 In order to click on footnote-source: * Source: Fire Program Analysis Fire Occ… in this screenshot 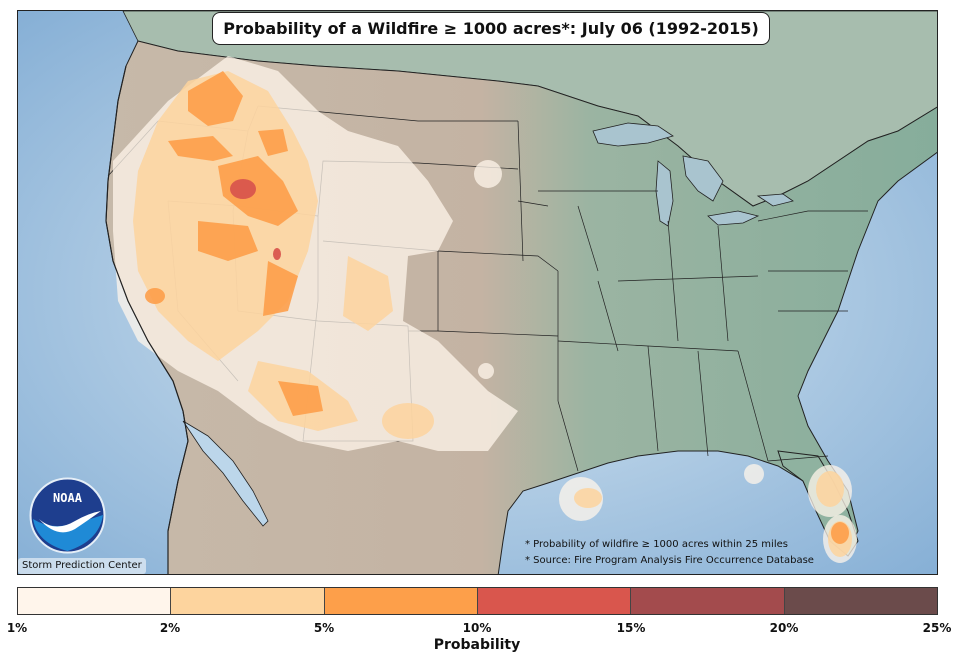, I will do `click(669, 560)`.